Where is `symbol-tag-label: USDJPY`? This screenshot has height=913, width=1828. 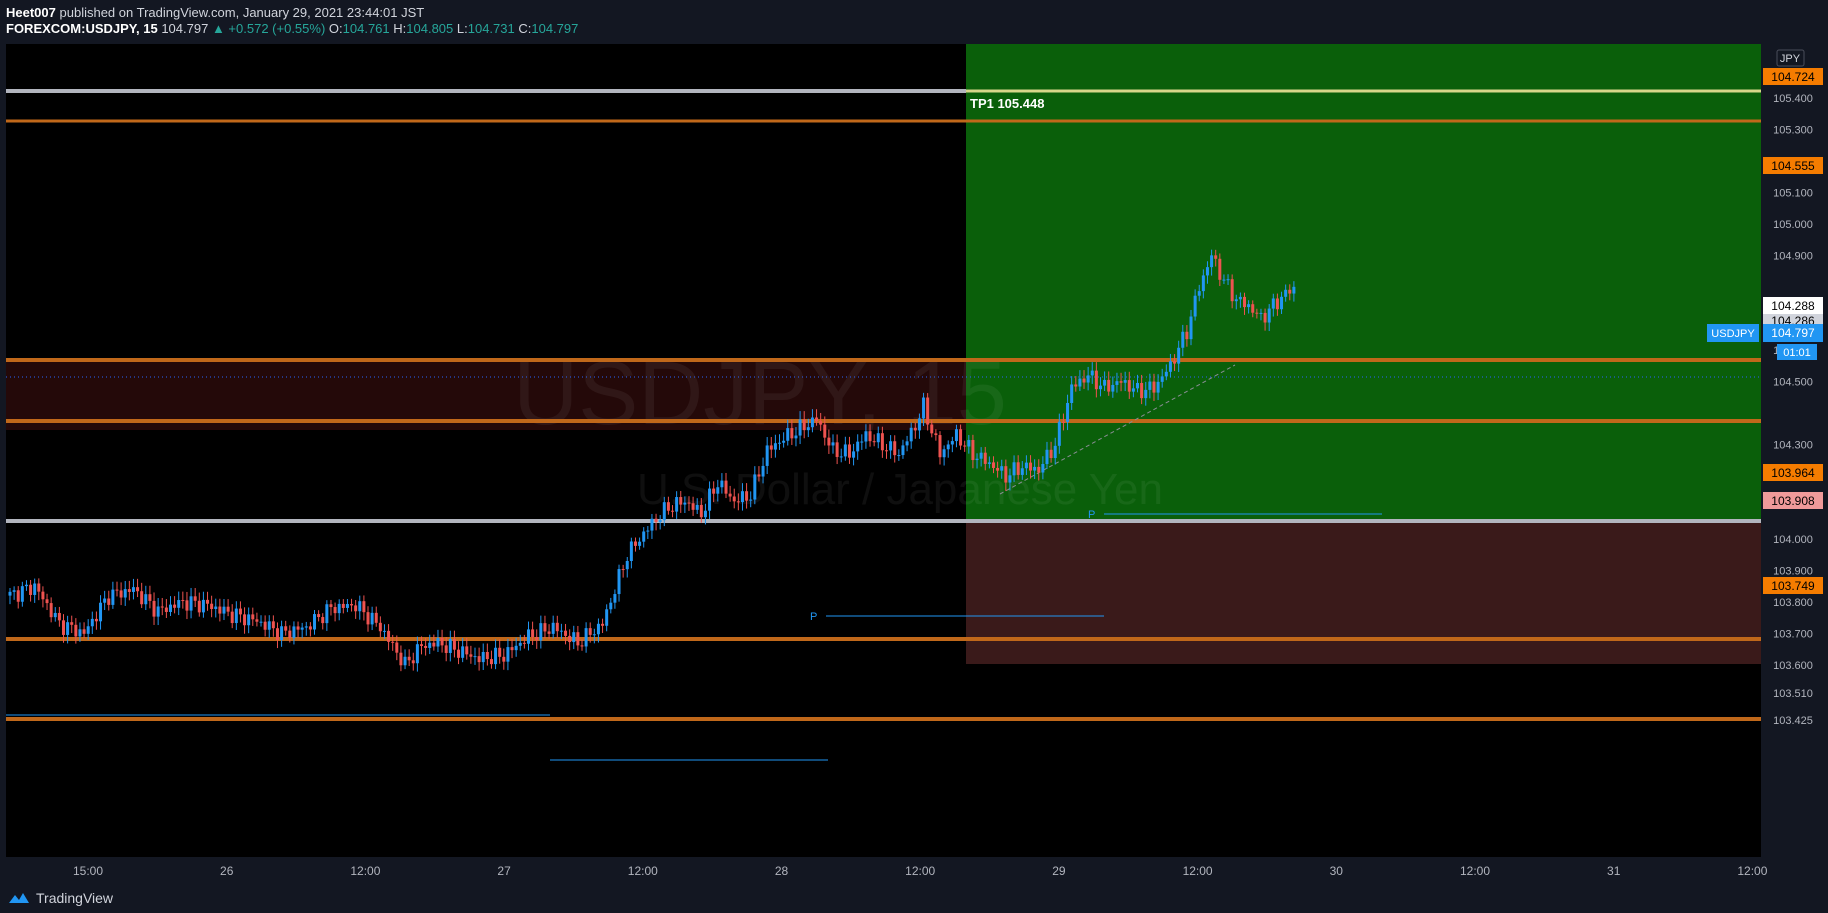
symbol-tag-label: USDJPY is located at coordinates (1733, 334).